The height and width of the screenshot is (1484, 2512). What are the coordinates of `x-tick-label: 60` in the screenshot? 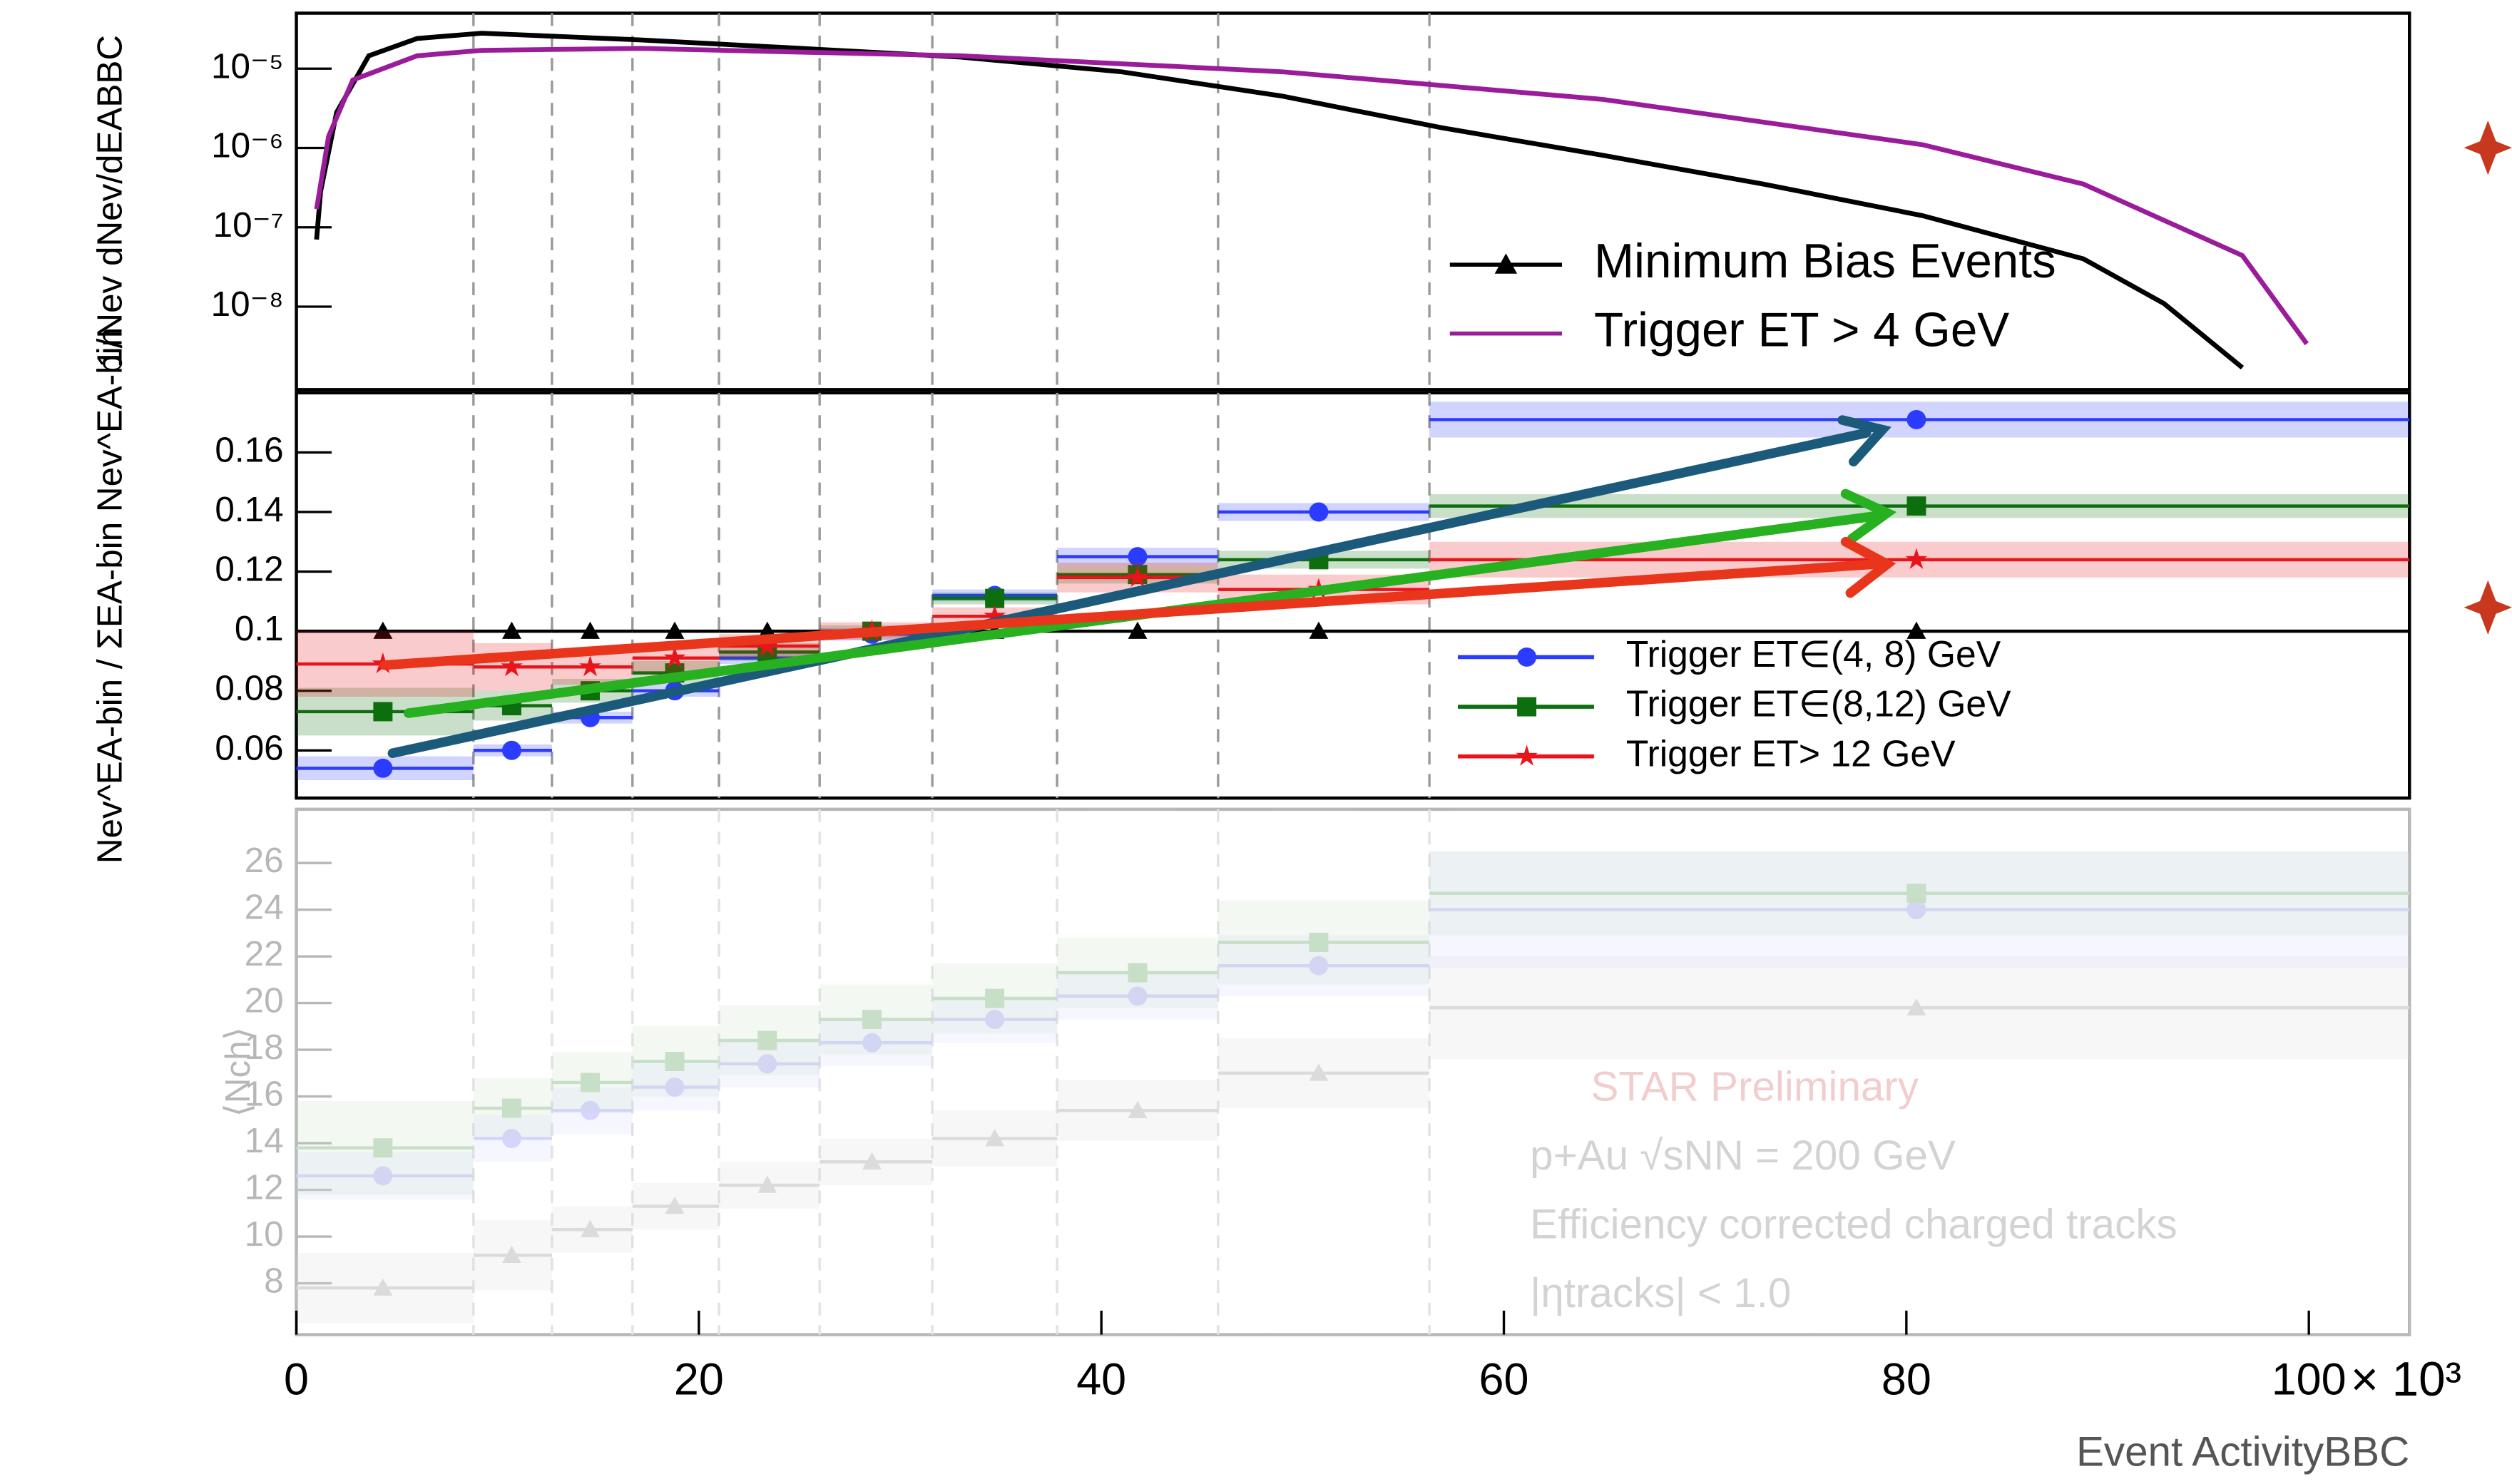 It's located at (1504, 1380).